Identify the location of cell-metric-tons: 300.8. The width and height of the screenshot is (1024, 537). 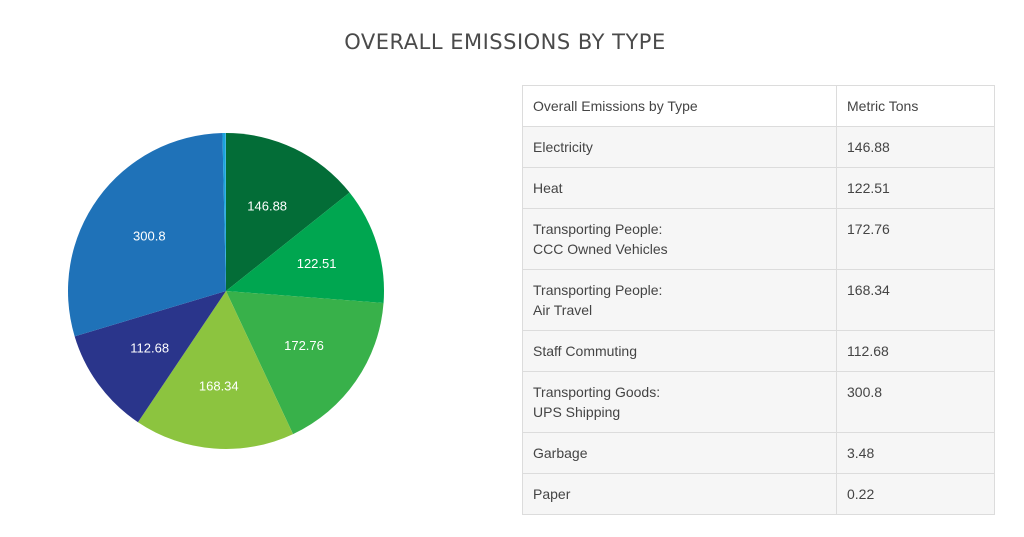
(915, 402).